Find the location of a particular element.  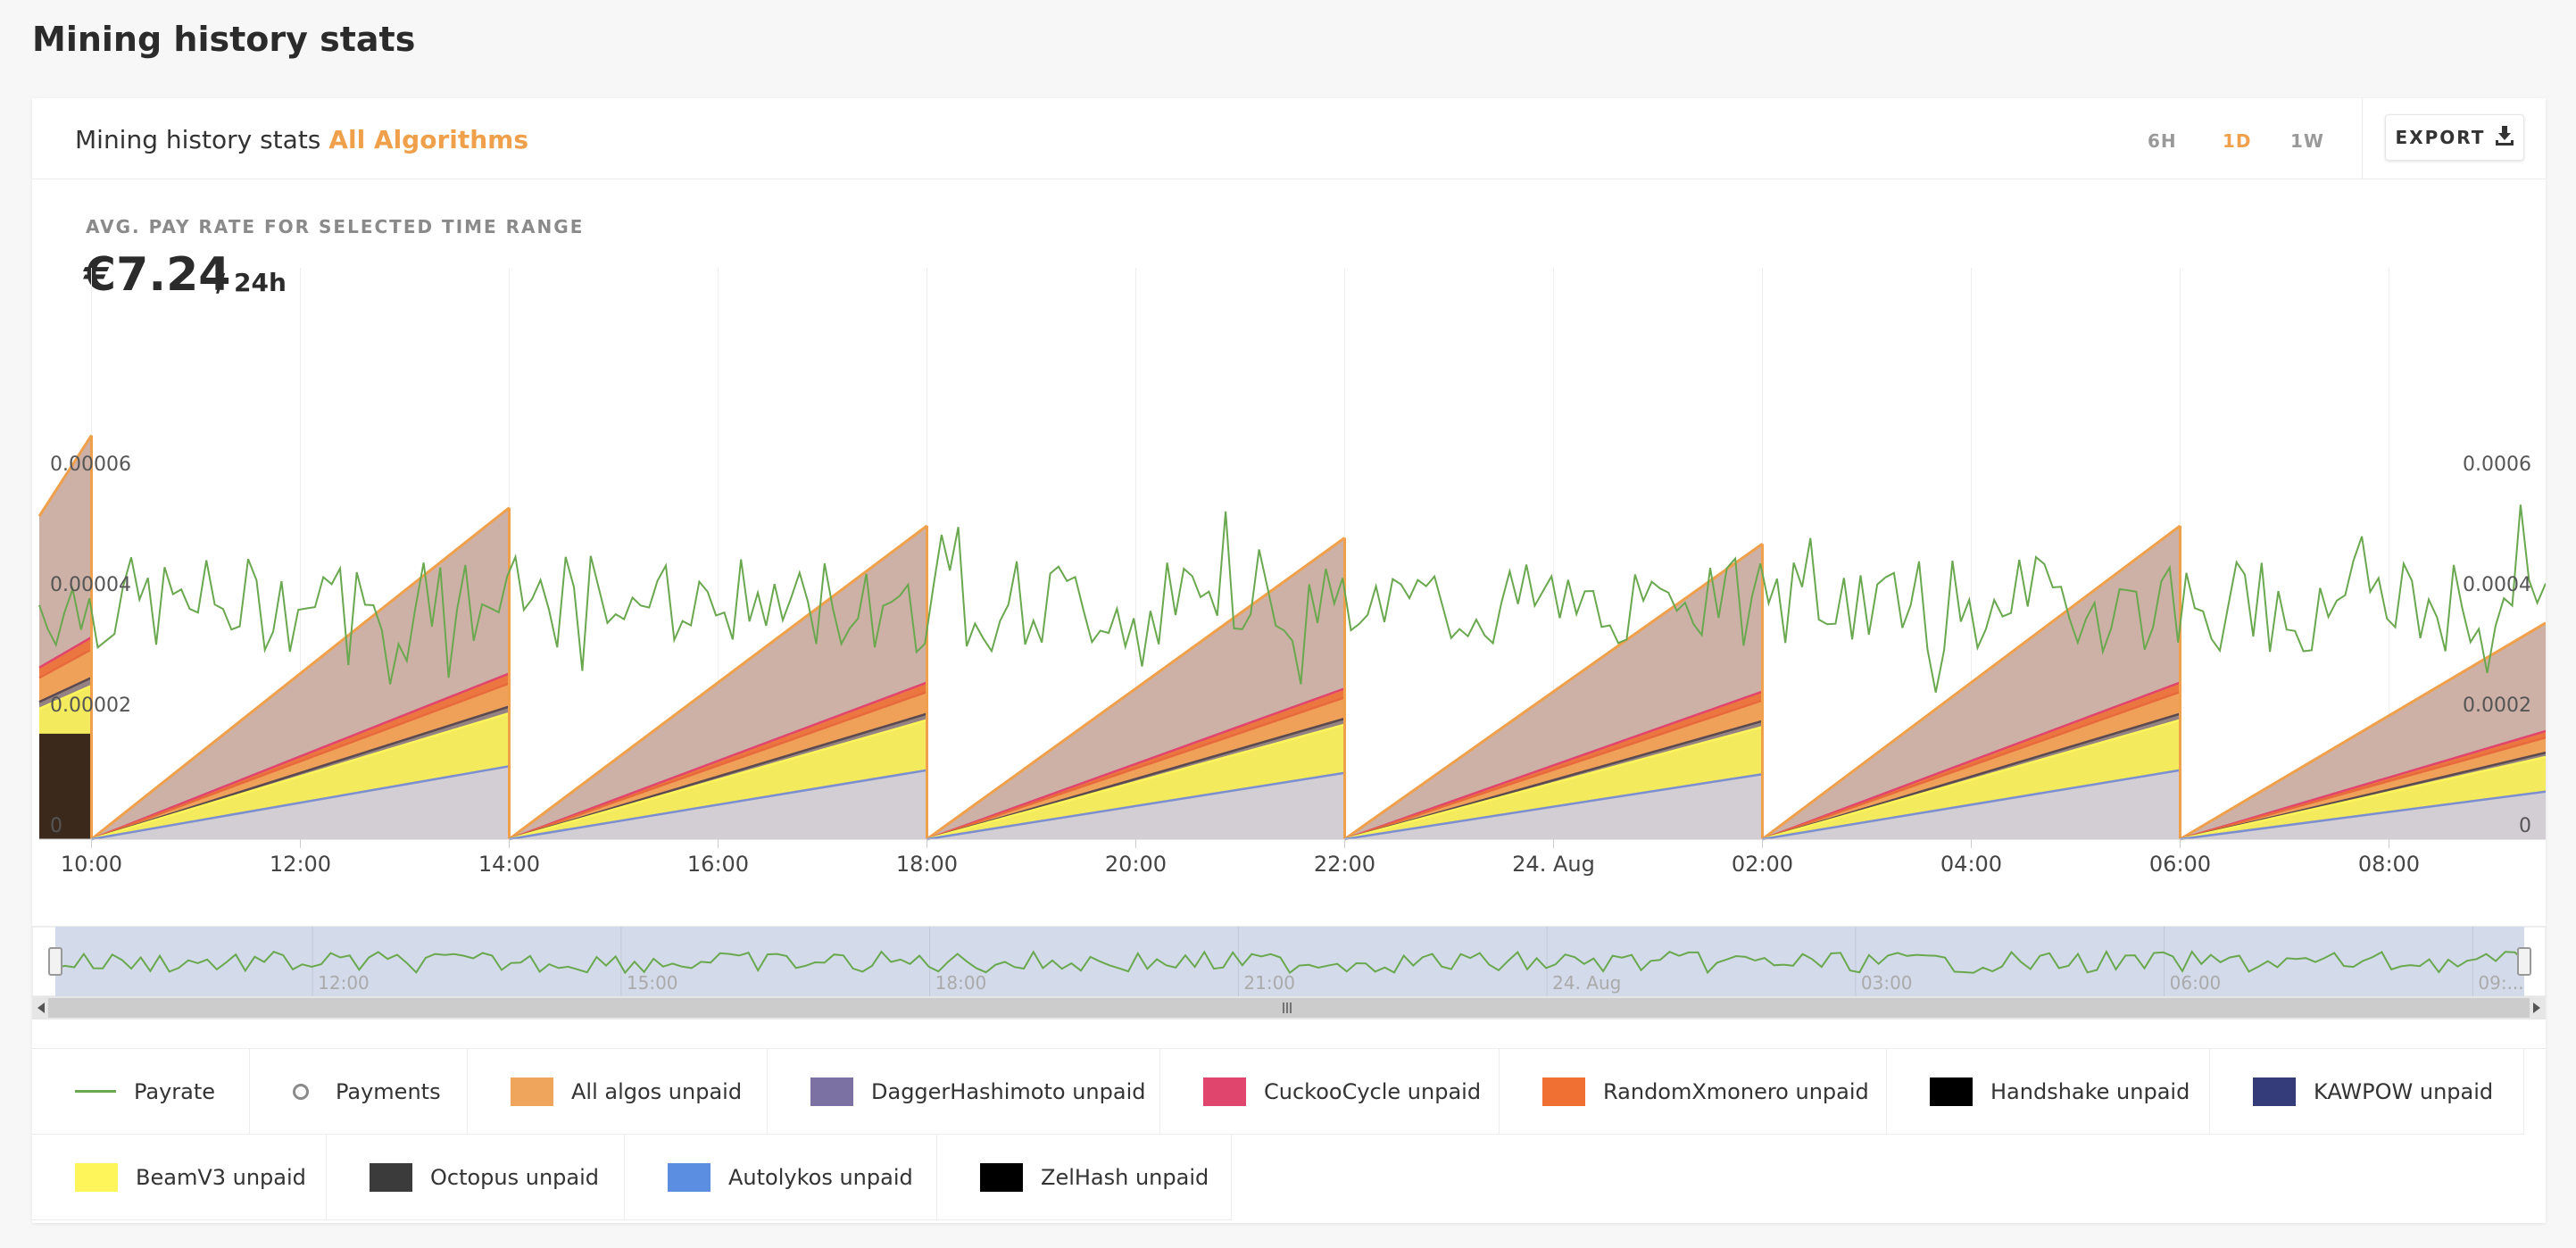

legend-label: All algos unpaid is located at coordinates (657, 1091).